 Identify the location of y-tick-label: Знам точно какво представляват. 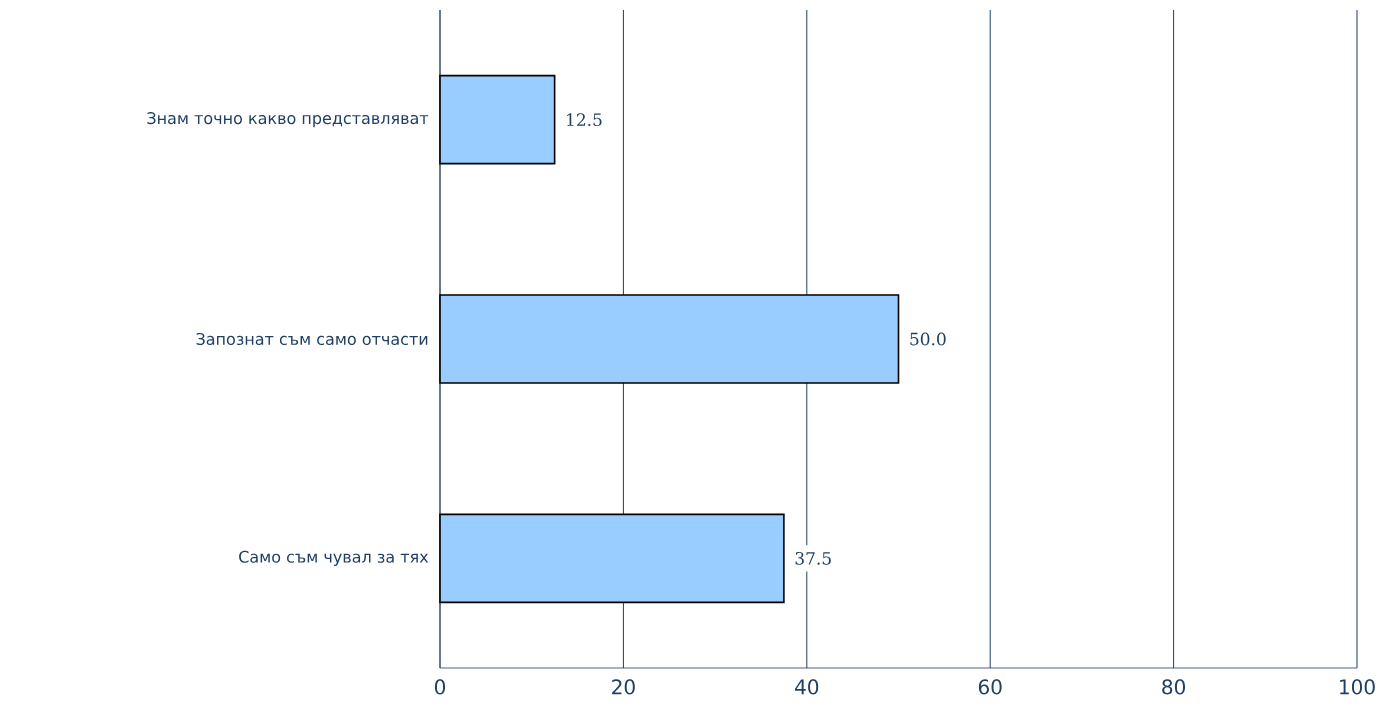
(288, 120).